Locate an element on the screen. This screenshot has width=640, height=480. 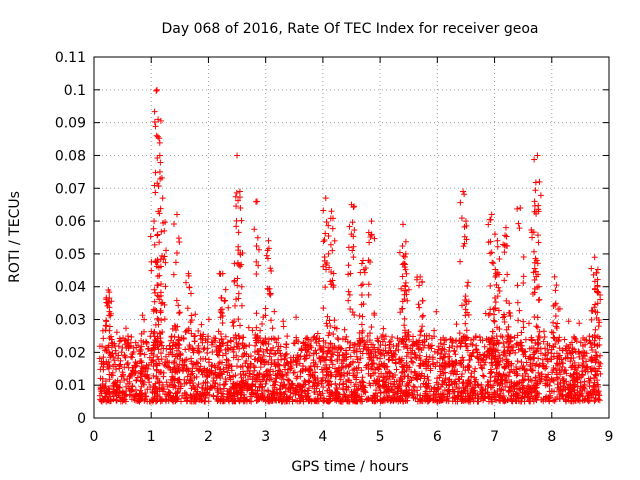
y-tick-label: 0.05 is located at coordinates (70, 255).